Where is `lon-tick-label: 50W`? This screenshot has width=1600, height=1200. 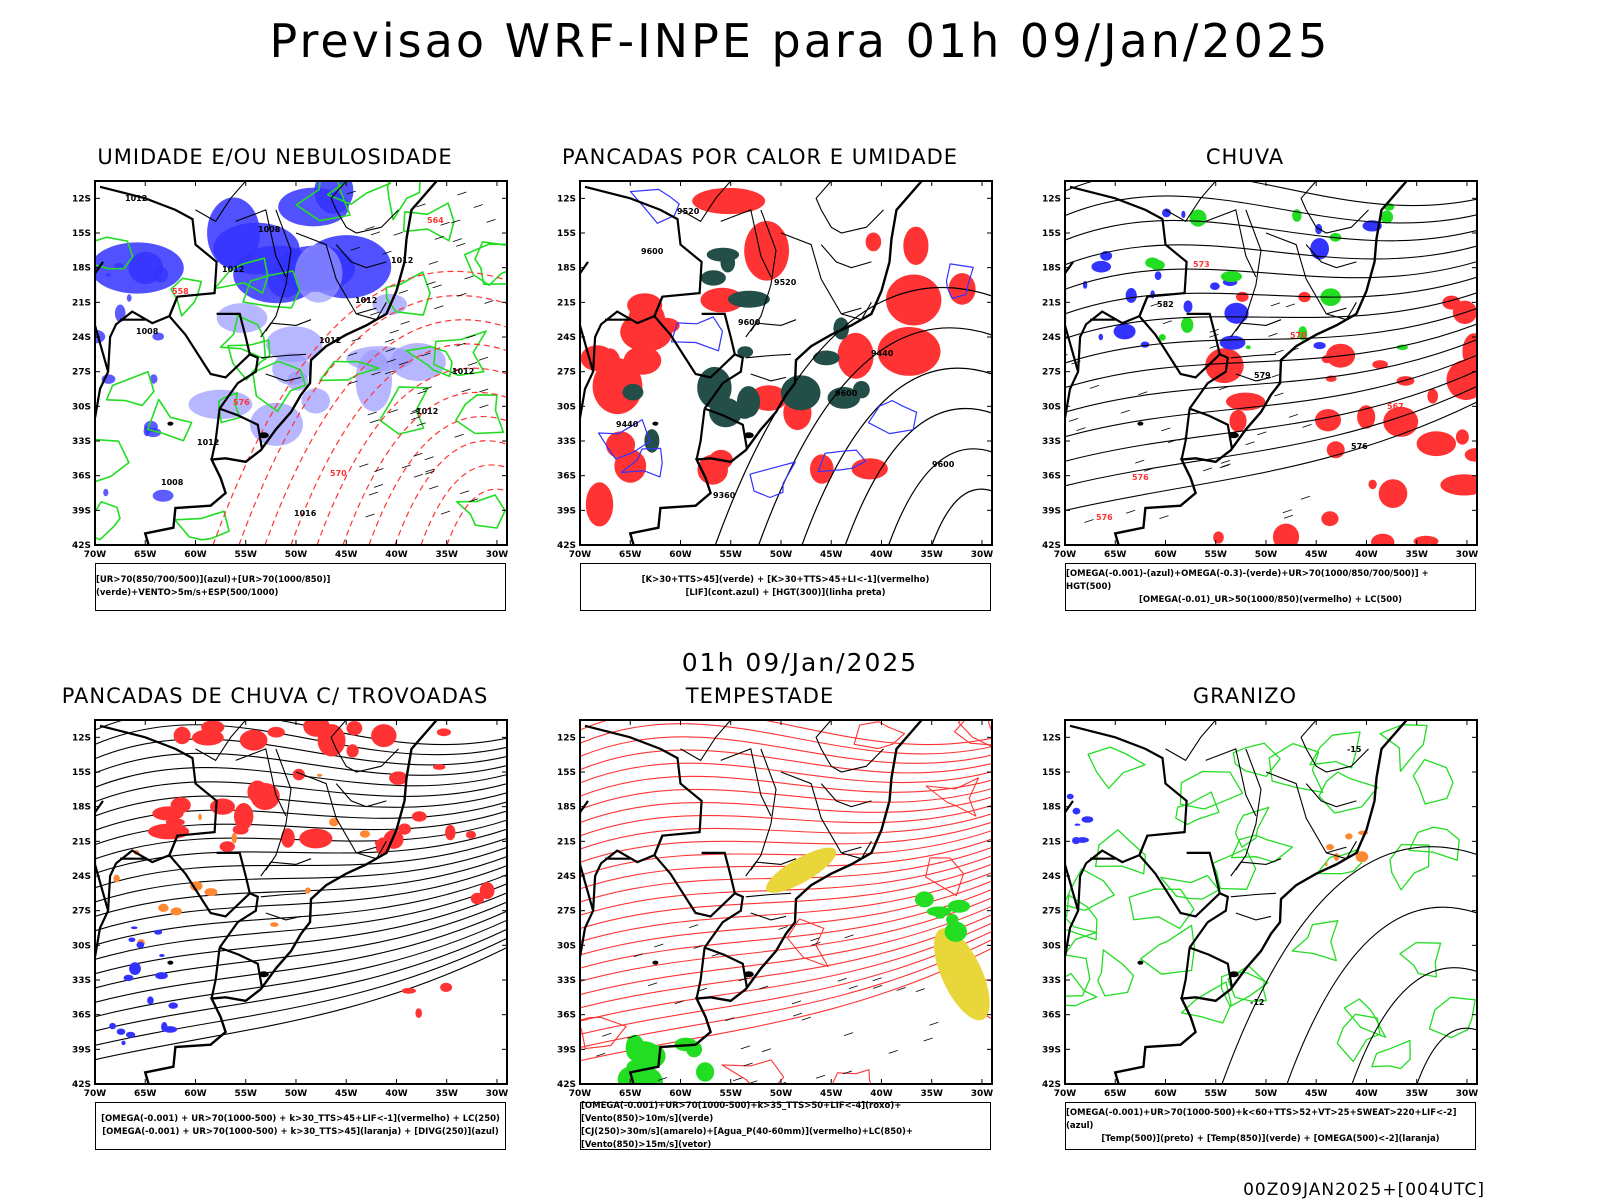
lon-tick-label: 50W is located at coordinates (296, 1094).